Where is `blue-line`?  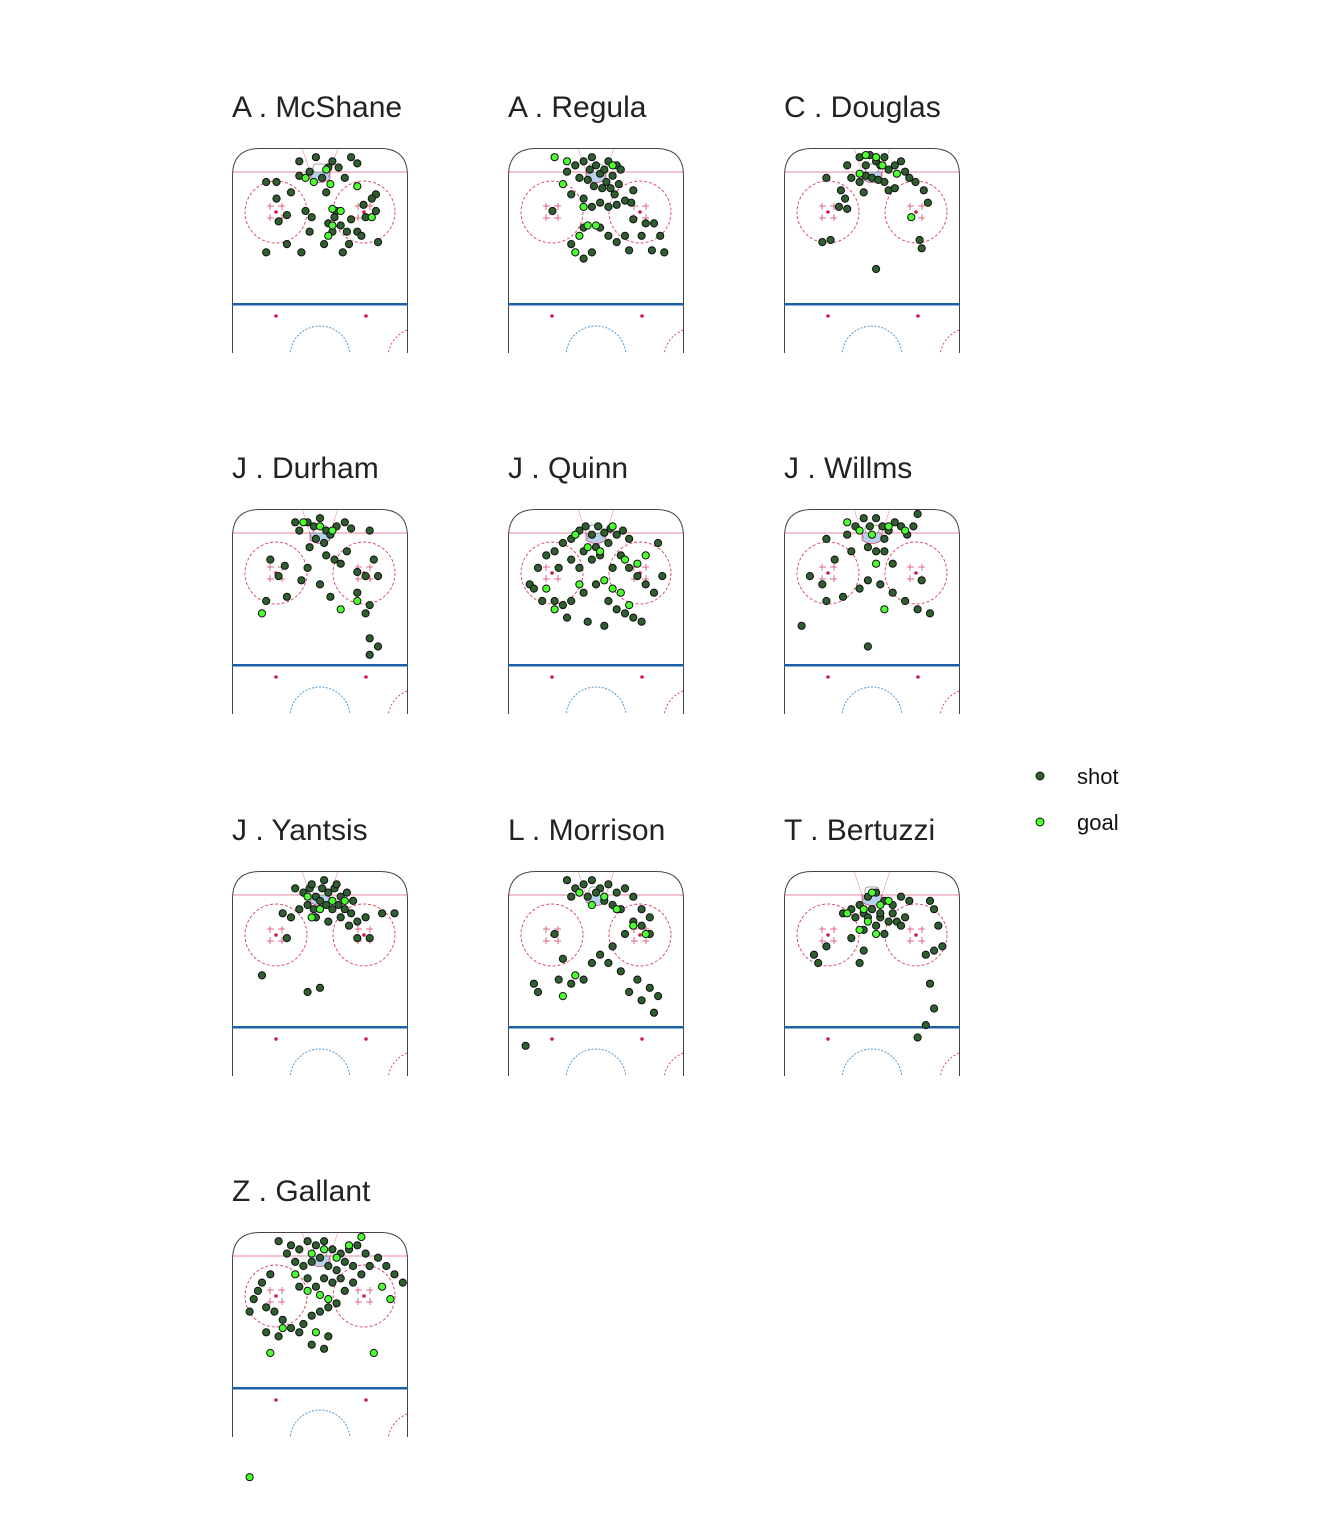
blue-line is located at coordinates (872, 1027).